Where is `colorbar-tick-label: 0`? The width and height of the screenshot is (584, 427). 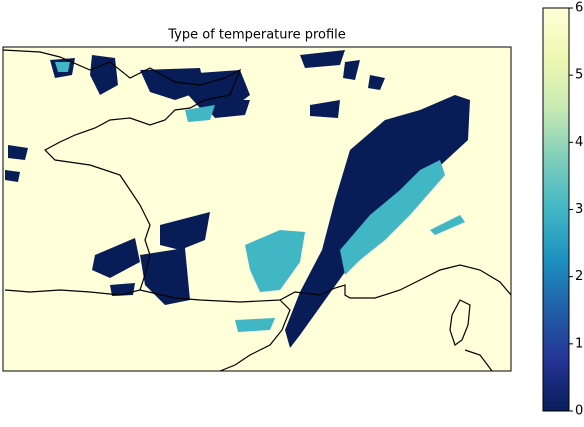
colorbar-tick-label: 0 is located at coordinates (579, 411).